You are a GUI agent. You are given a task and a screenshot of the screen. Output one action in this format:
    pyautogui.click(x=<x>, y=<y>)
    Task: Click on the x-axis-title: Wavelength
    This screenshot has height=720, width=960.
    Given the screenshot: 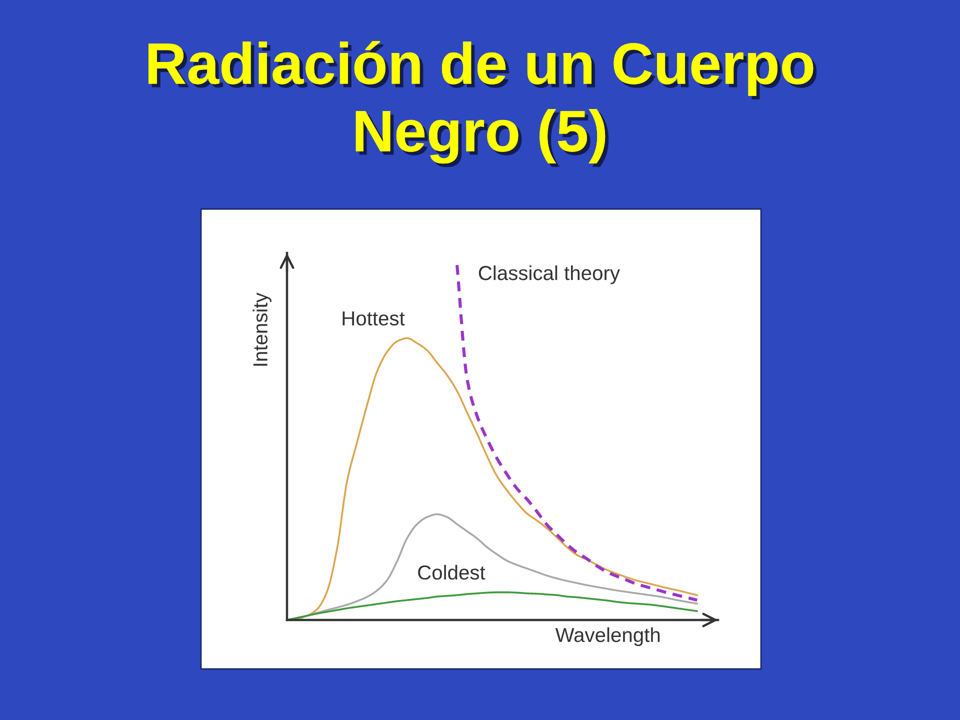 What is the action you would take?
    pyautogui.click(x=607, y=636)
    